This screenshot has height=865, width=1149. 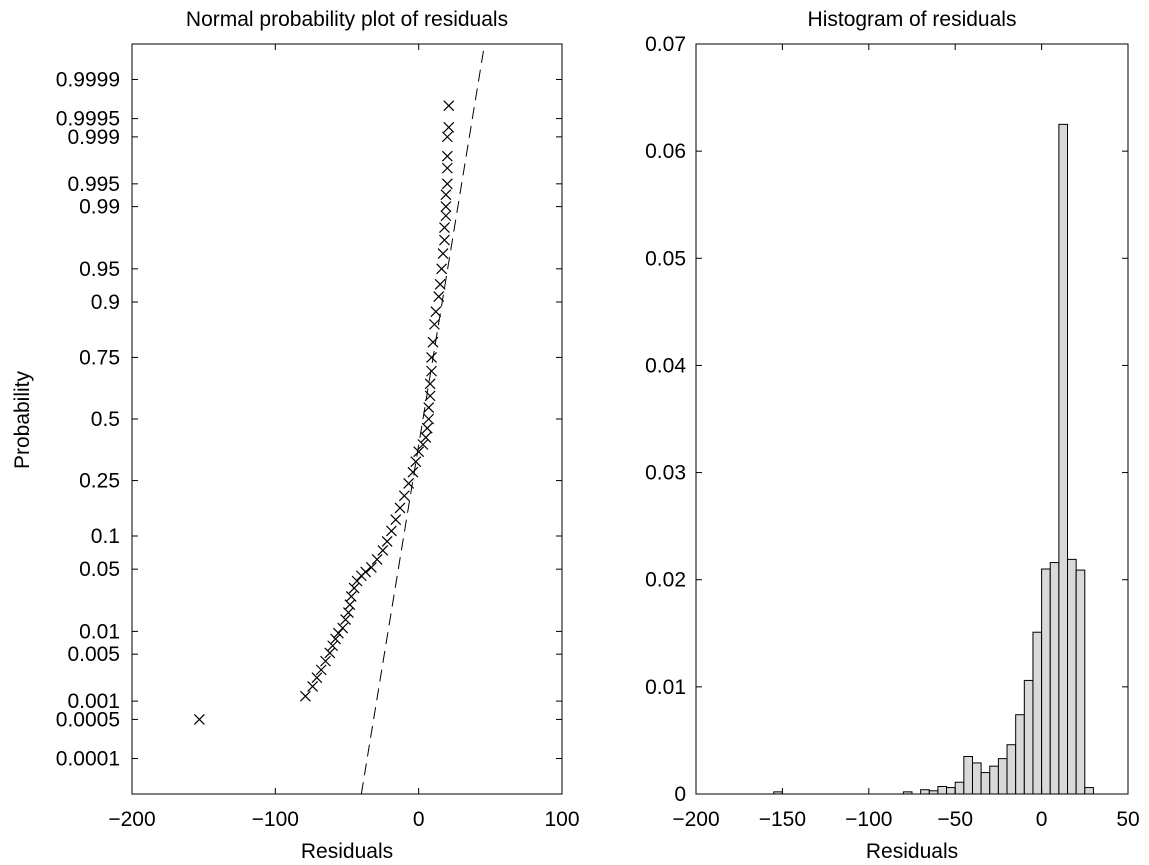 I want to click on y-tick-label: 0.9, so click(x=105, y=302).